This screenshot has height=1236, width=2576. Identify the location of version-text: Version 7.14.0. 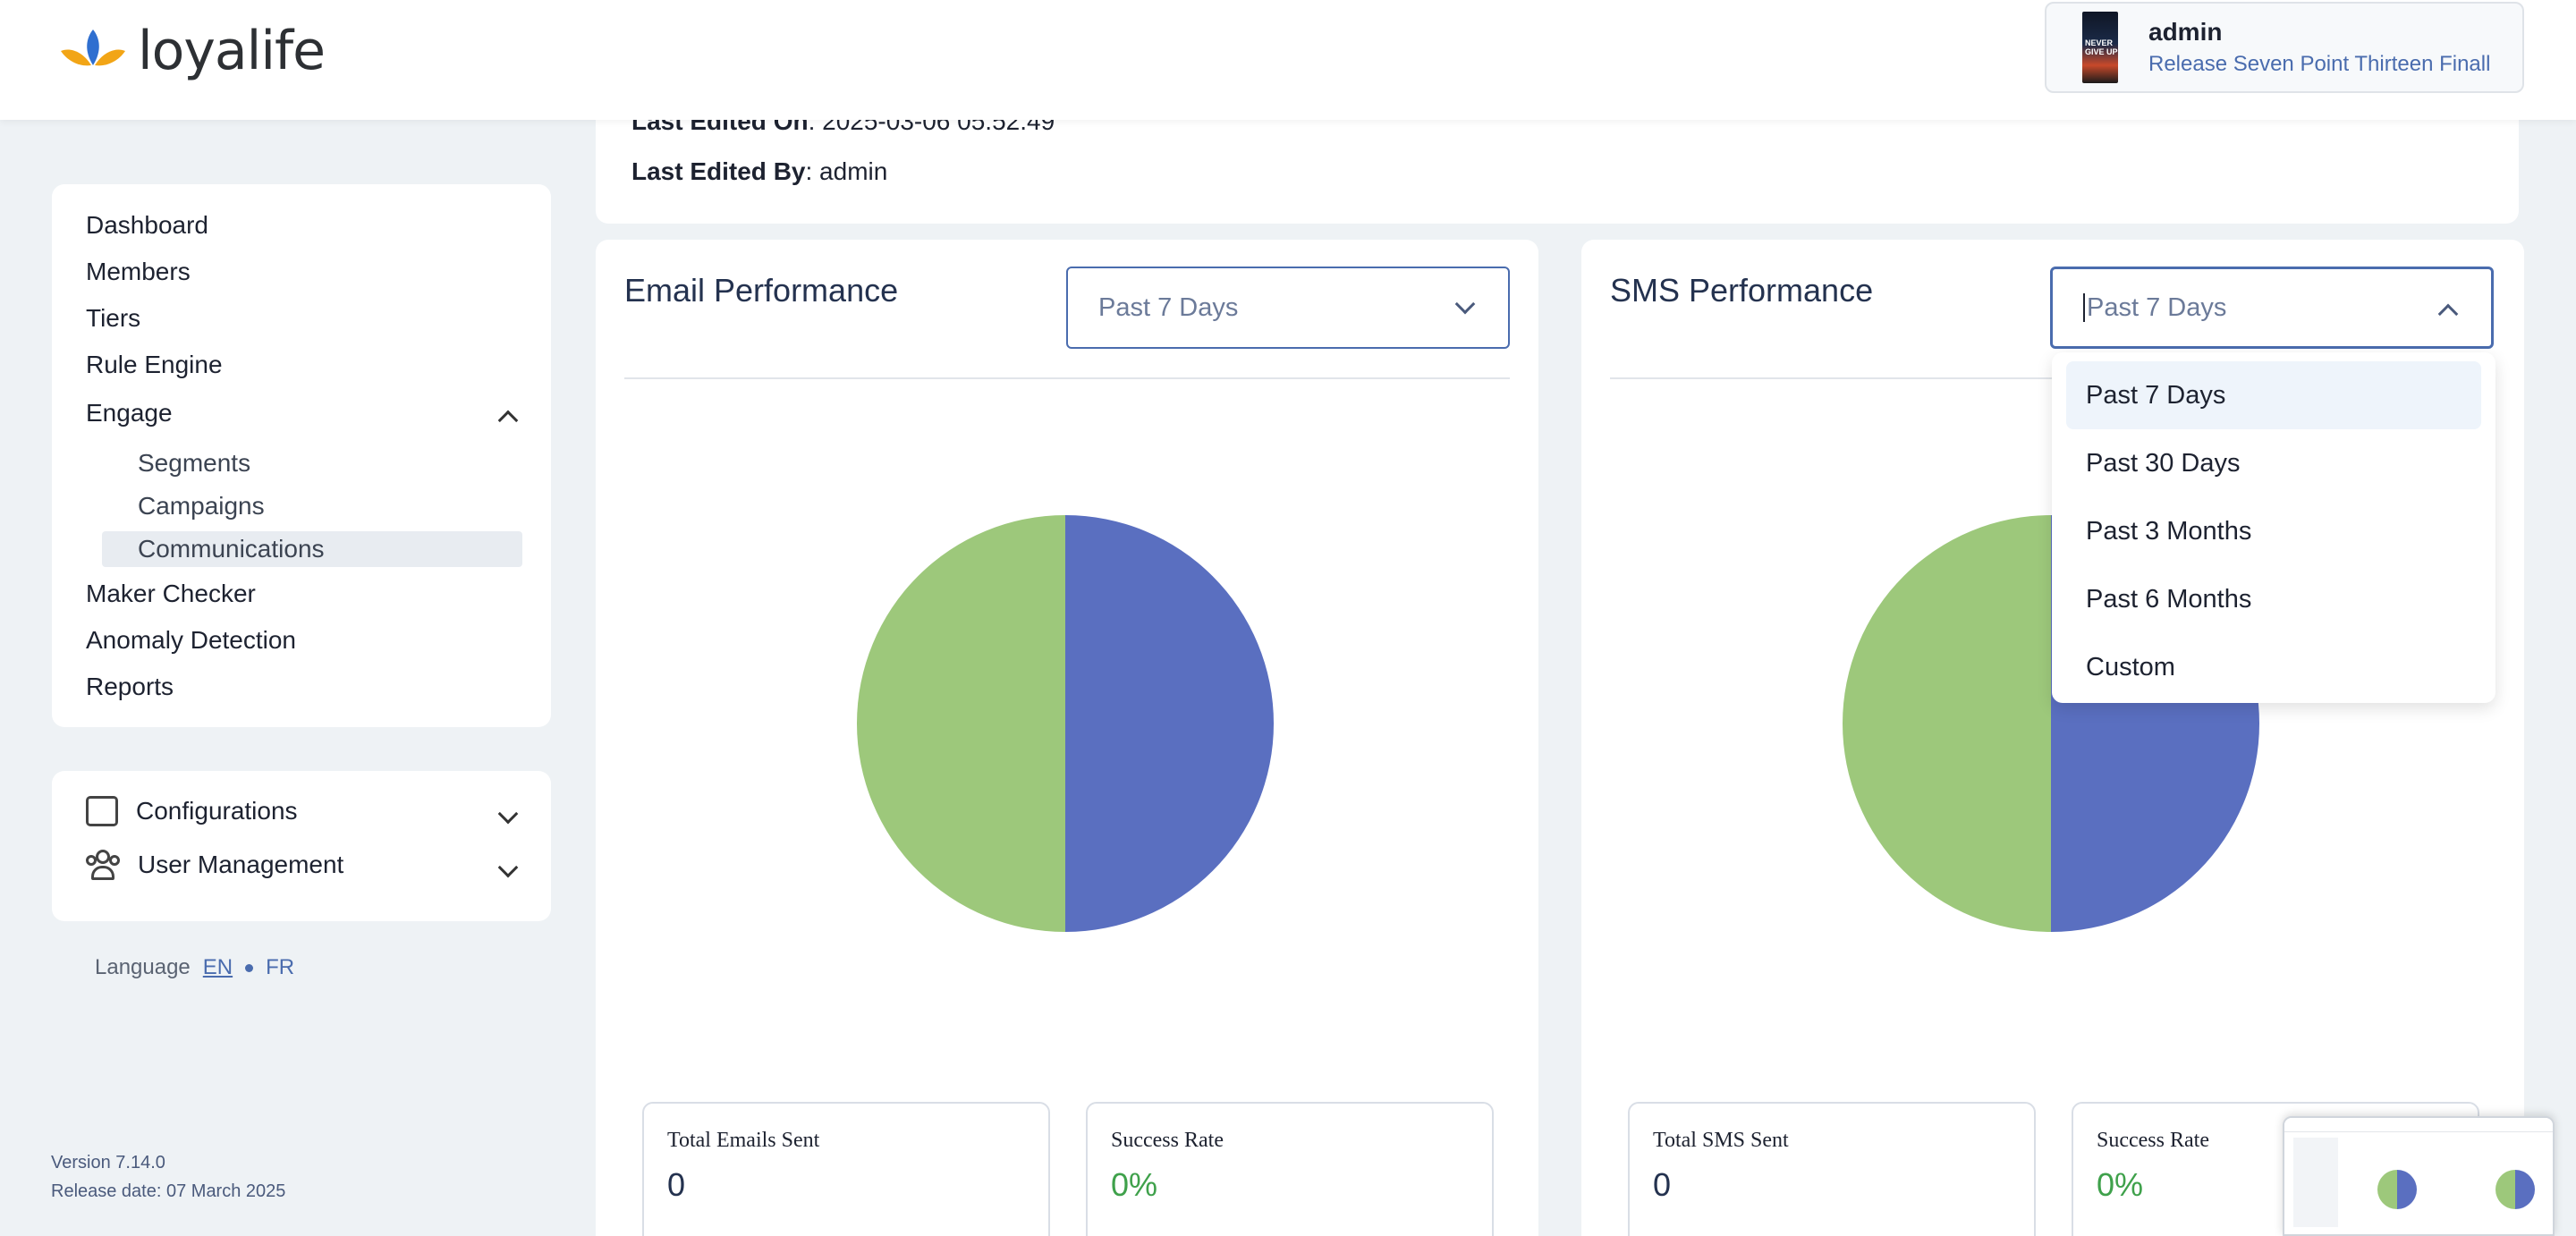
(108, 1163).